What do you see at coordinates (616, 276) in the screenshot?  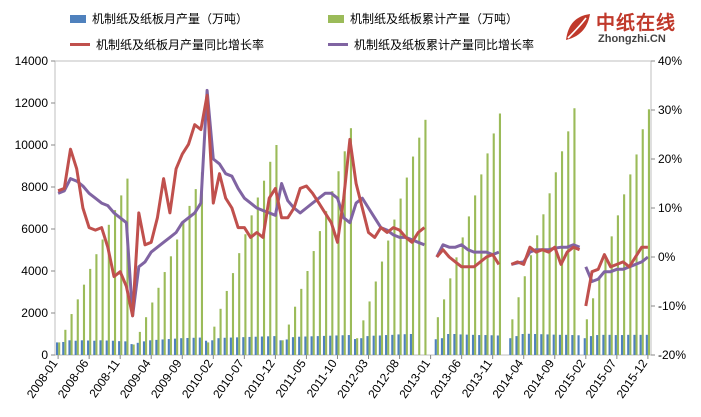 I see `monthly-yoy-line` at bounding box center [616, 276].